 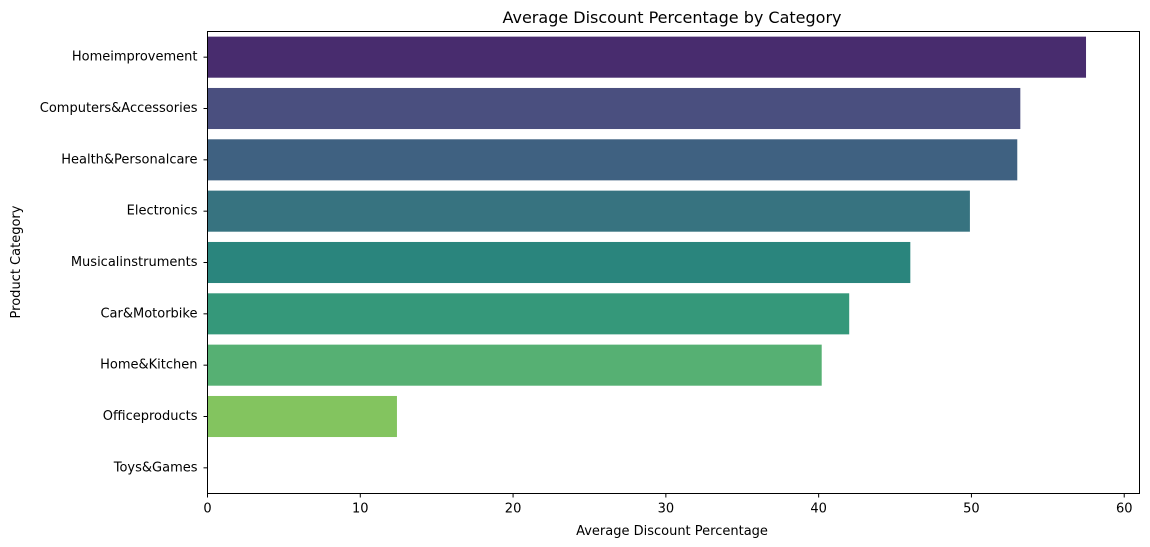 I want to click on y-axis-label: Product Category, so click(x=16, y=261).